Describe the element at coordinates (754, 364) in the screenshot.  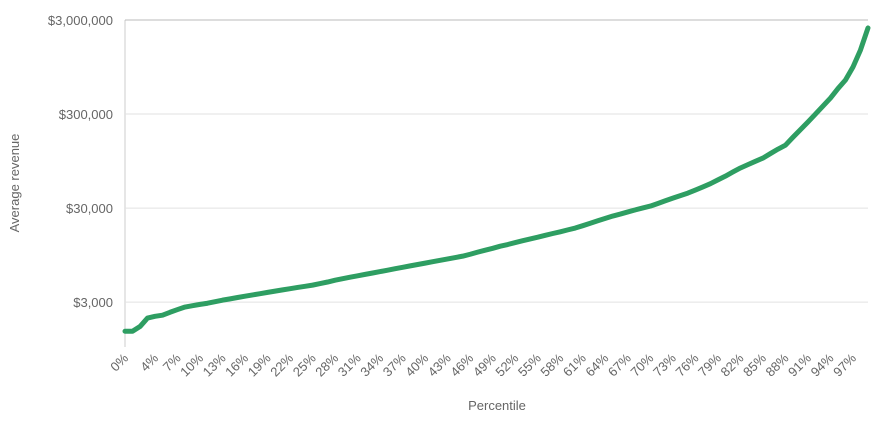
I see `x-tick-label: 85%` at that location.